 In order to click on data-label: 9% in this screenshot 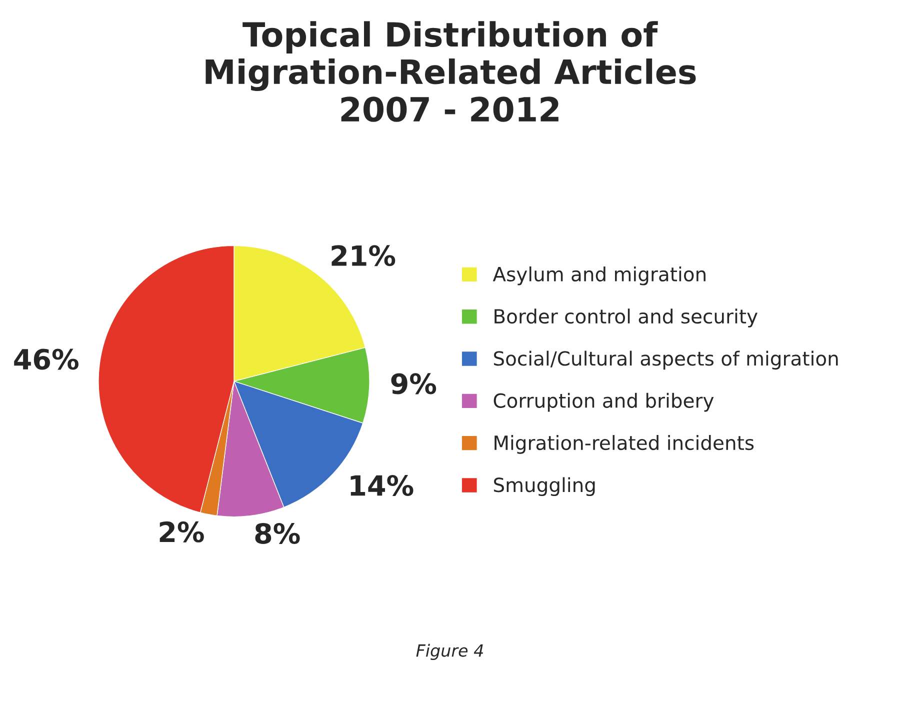, I will do `click(413, 383)`.